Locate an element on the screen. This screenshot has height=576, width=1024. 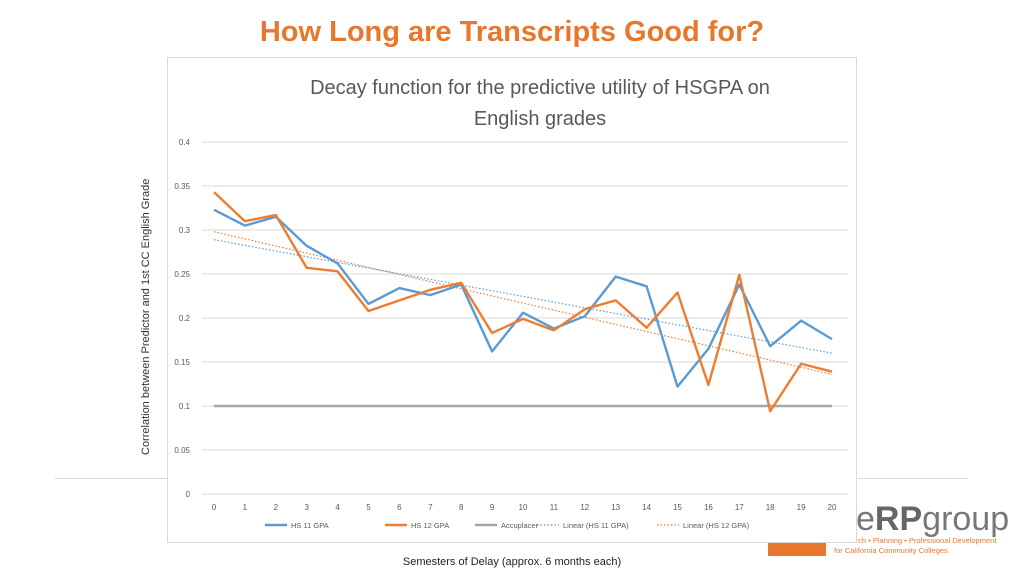
series-line-linear-hs-11-gpa is located at coordinates (523, 296).